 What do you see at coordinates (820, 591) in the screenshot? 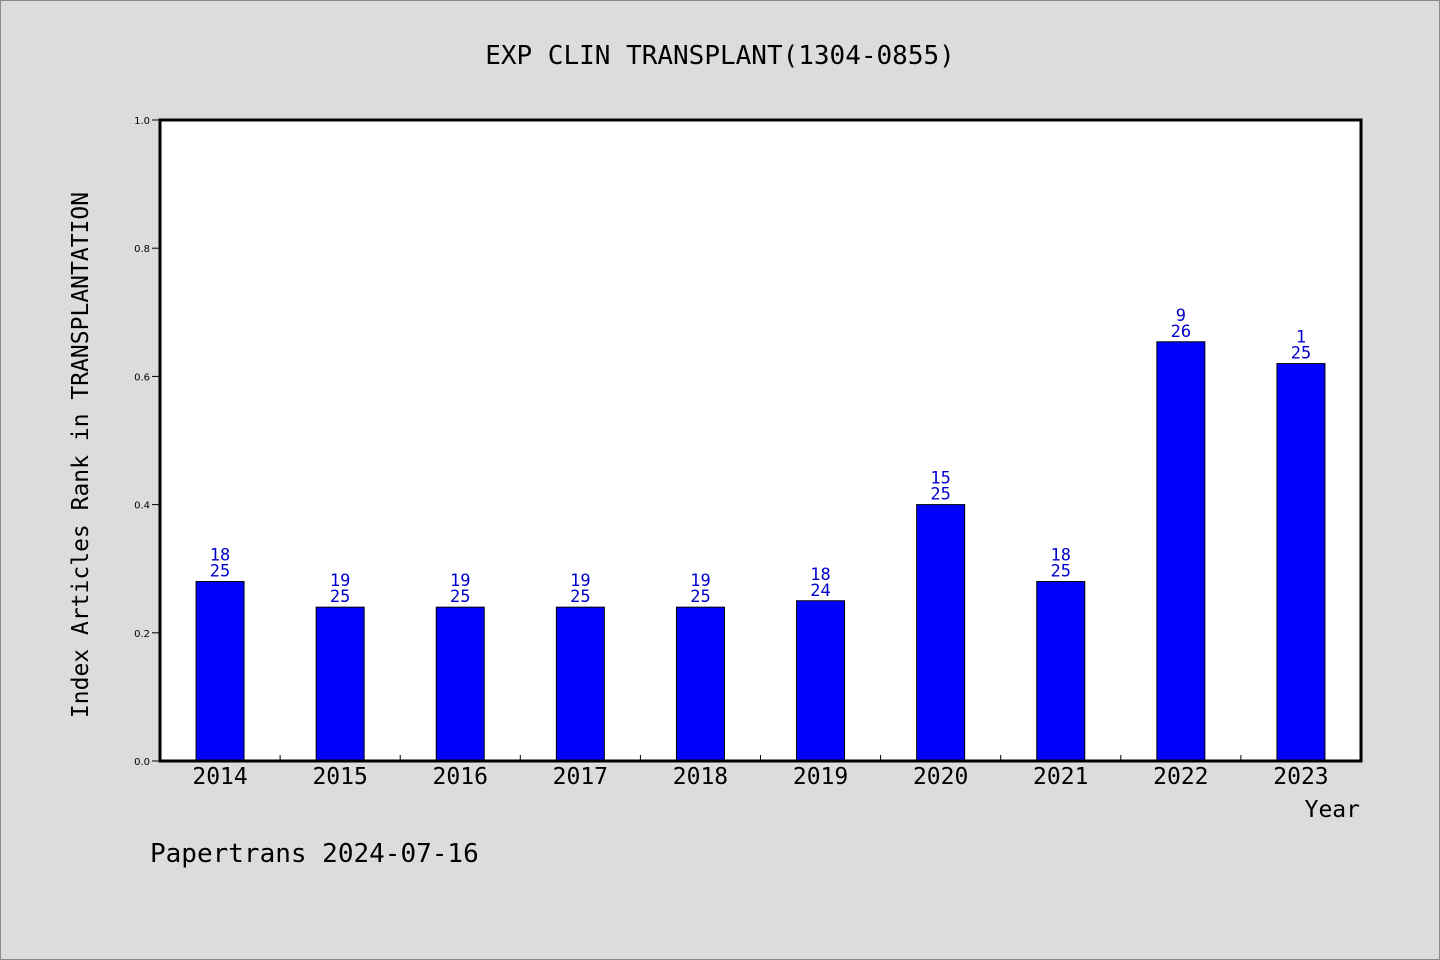
I see `bar-label-bottom: 24` at bounding box center [820, 591].